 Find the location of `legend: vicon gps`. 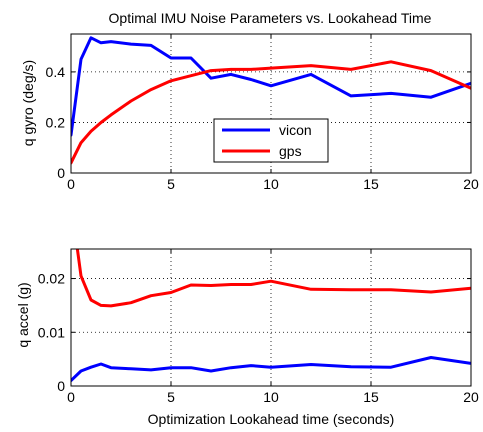

legend: vicon gps is located at coordinates (271, 140).